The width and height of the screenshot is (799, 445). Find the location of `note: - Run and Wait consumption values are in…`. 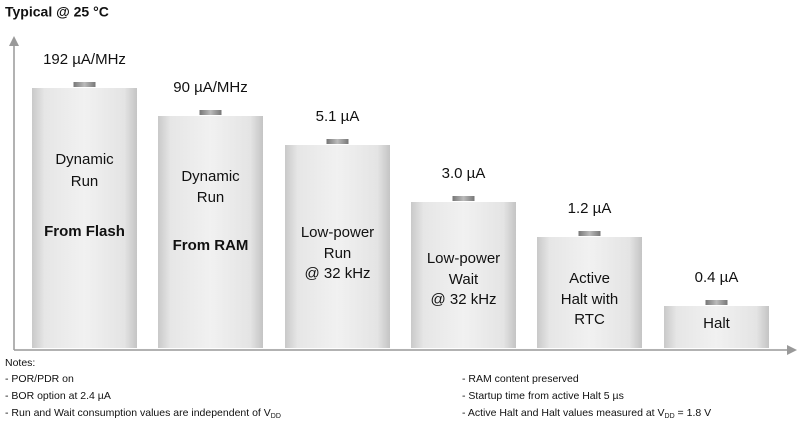

note: - Run and Wait consumption values are in… is located at coordinates (143, 413).